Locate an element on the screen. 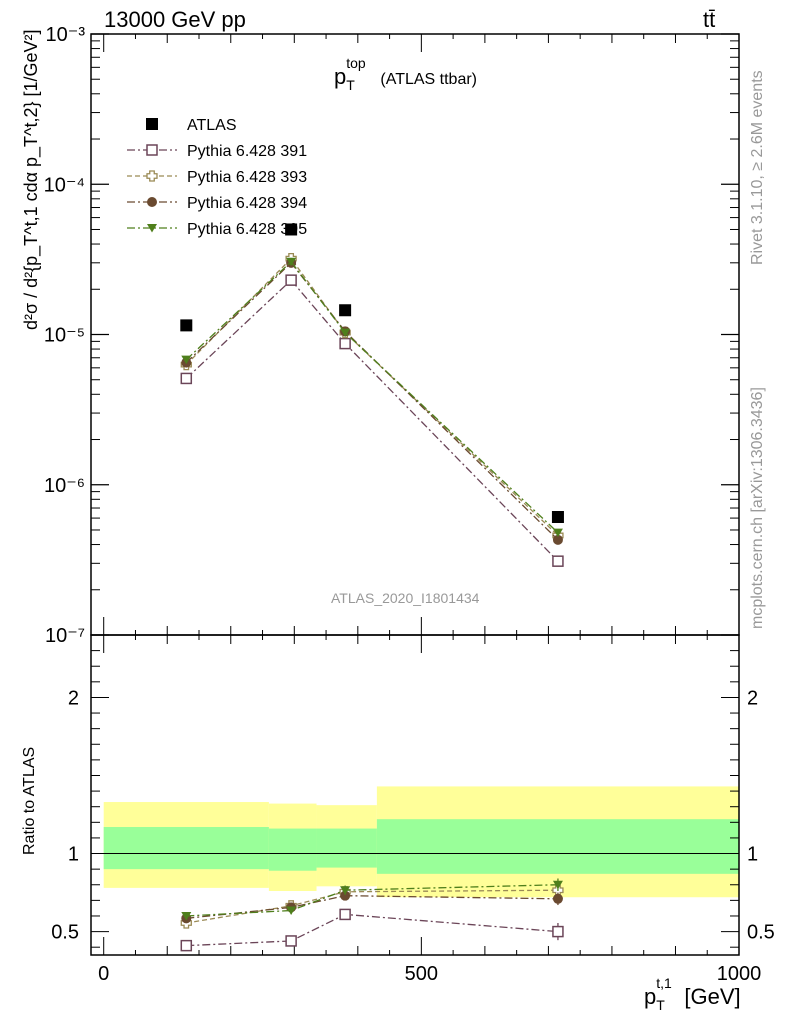  ratio-xtick-label: 500 is located at coordinates (421, 974).